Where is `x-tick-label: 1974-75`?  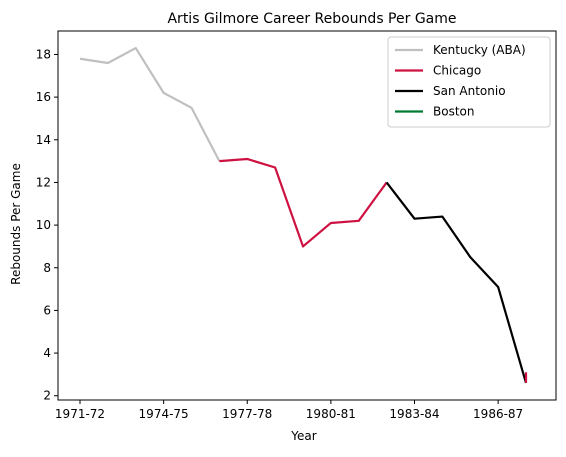 x-tick-label: 1974-75 is located at coordinates (164, 414).